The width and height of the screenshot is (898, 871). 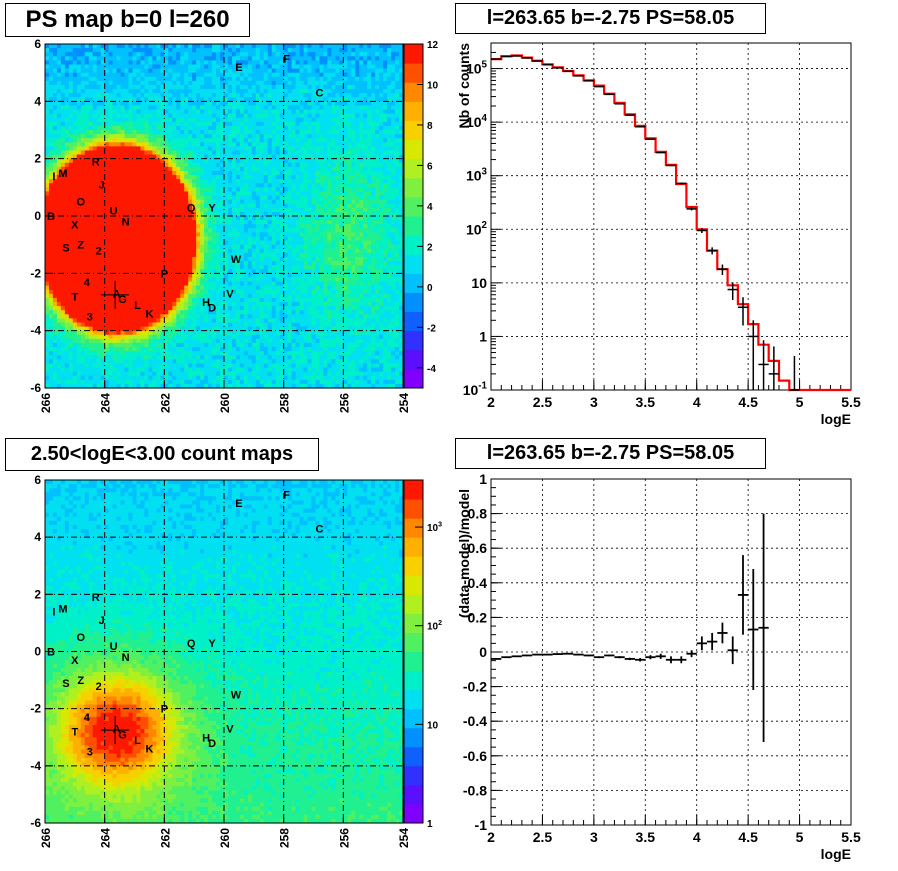 What do you see at coordinates (51, 653) in the screenshot?
I see `source-label: B` at bounding box center [51, 653].